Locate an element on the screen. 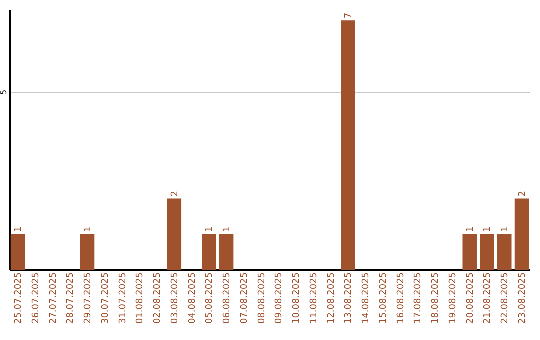  x-tick-label: 13.08.2025 is located at coordinates (349, 298).